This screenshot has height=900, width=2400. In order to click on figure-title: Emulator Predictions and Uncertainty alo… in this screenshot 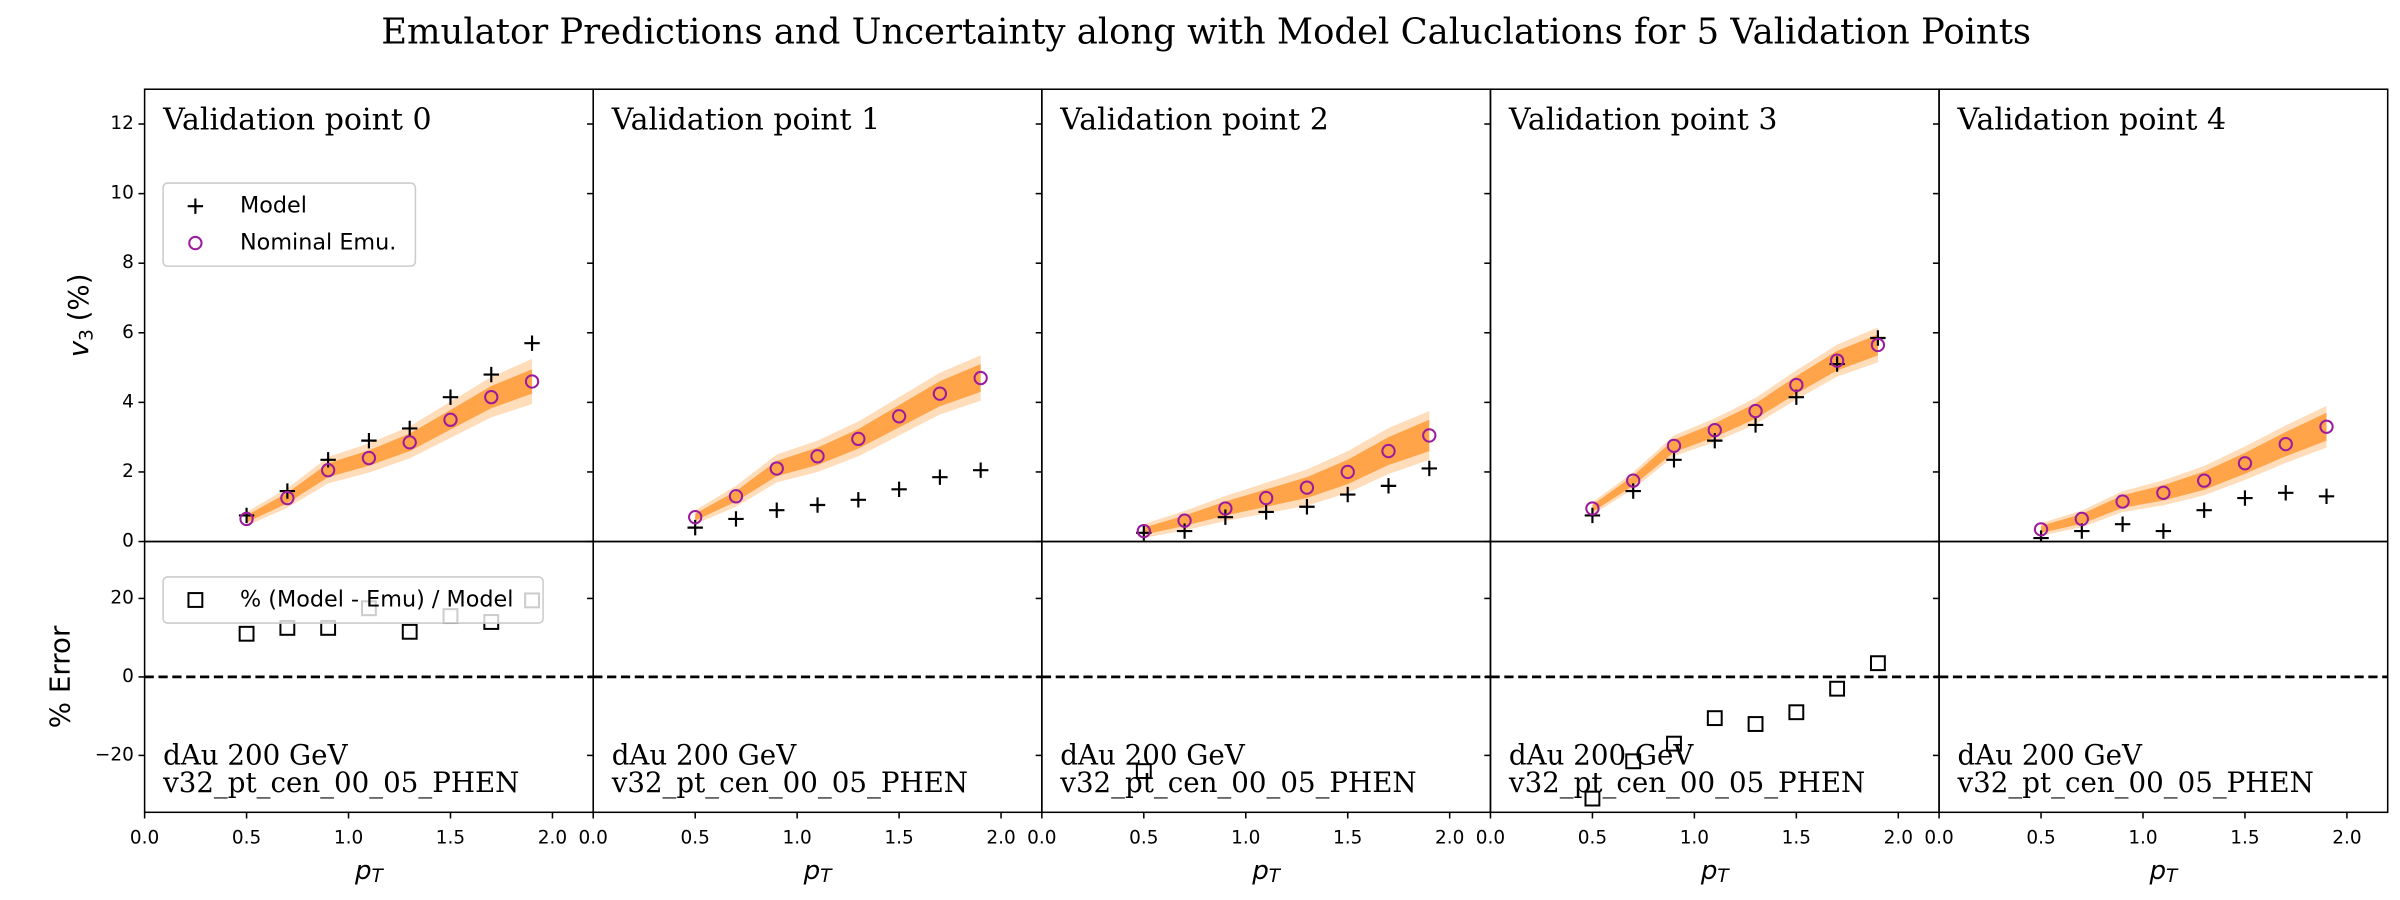, I will do `click(1206, 31)`.